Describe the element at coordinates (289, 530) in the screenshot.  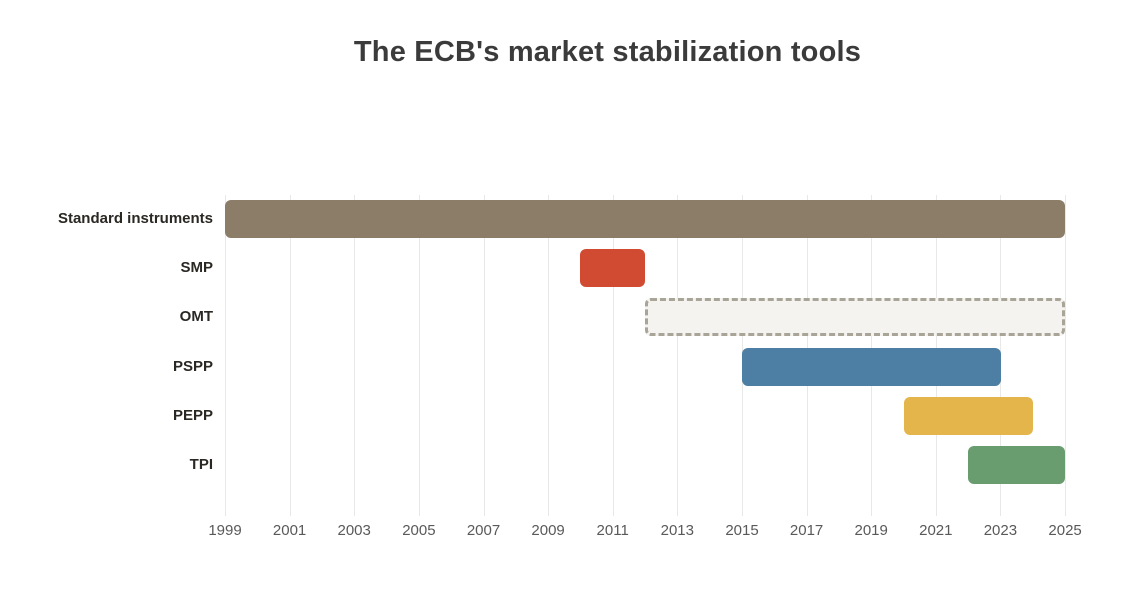
I see `x-tick-label: 2001` at that location.